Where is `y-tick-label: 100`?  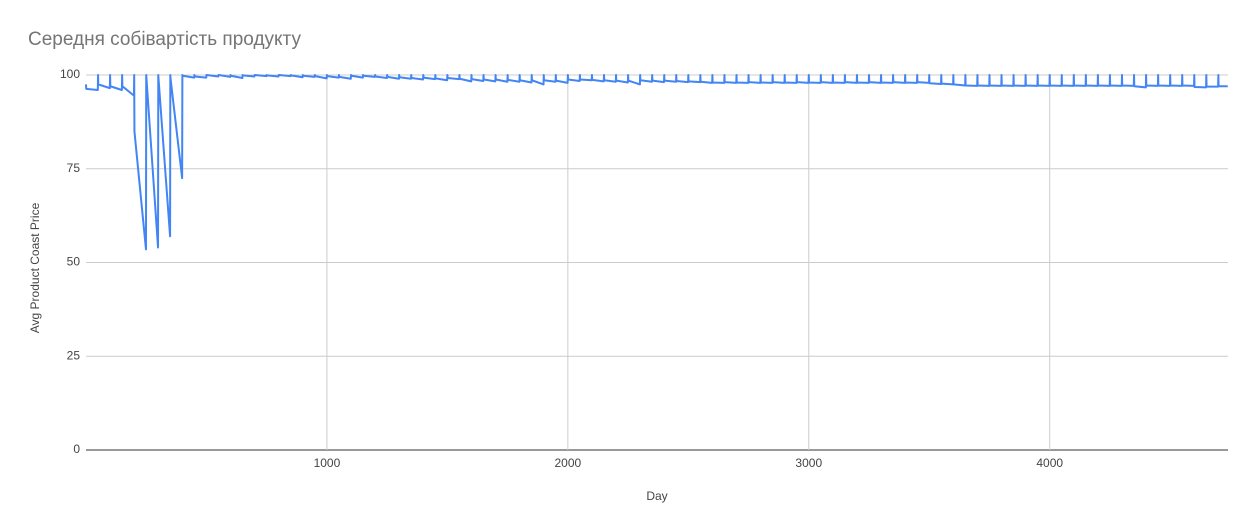 y-tick-label: 100 is located at coordinates (70, 74).